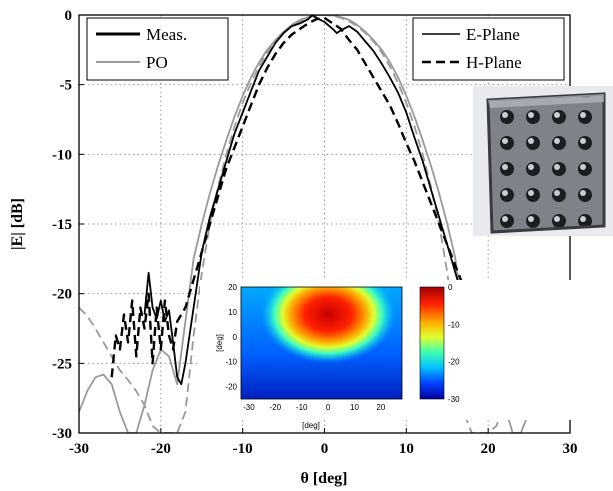 The width and height of the screenshot is (613, 491). I want to click on inset-y-tick-label: 0, so click(235, 337).